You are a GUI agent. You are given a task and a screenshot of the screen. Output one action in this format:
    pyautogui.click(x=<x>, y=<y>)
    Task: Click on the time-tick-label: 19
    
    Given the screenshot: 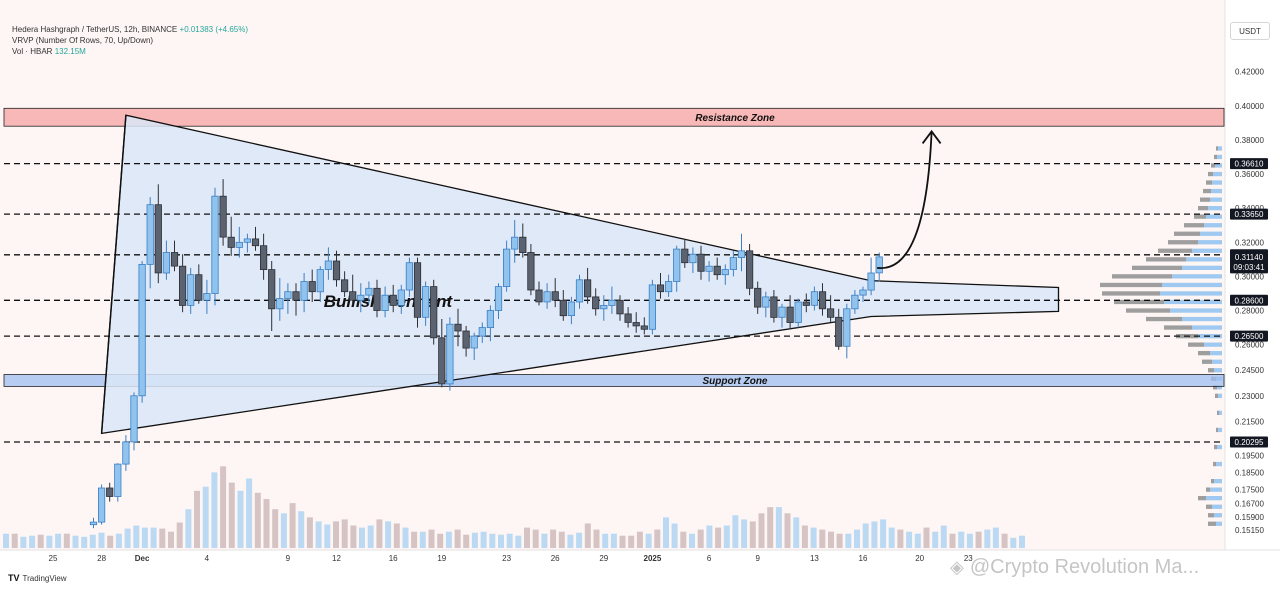 What is the action you would take?
    pyautogui.click(x=441, y=558)
    